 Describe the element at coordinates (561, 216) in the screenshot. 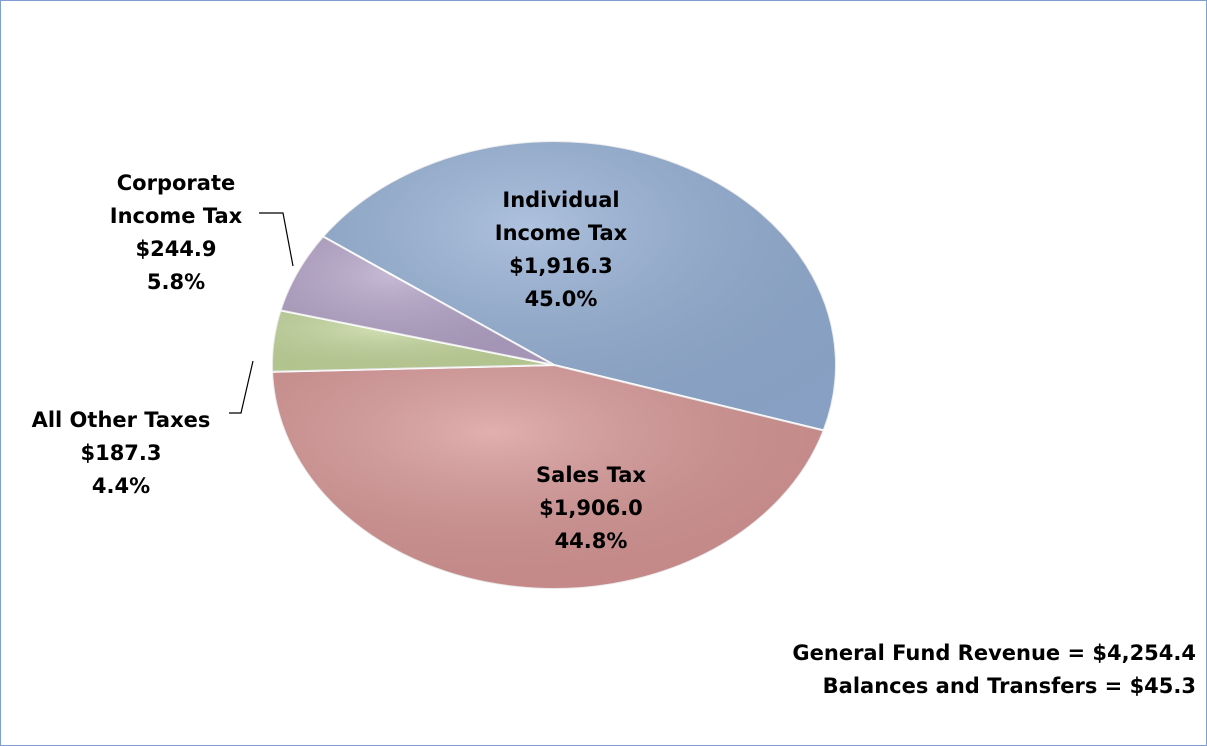

I see `category-label: Individual Income Tax` at that location.